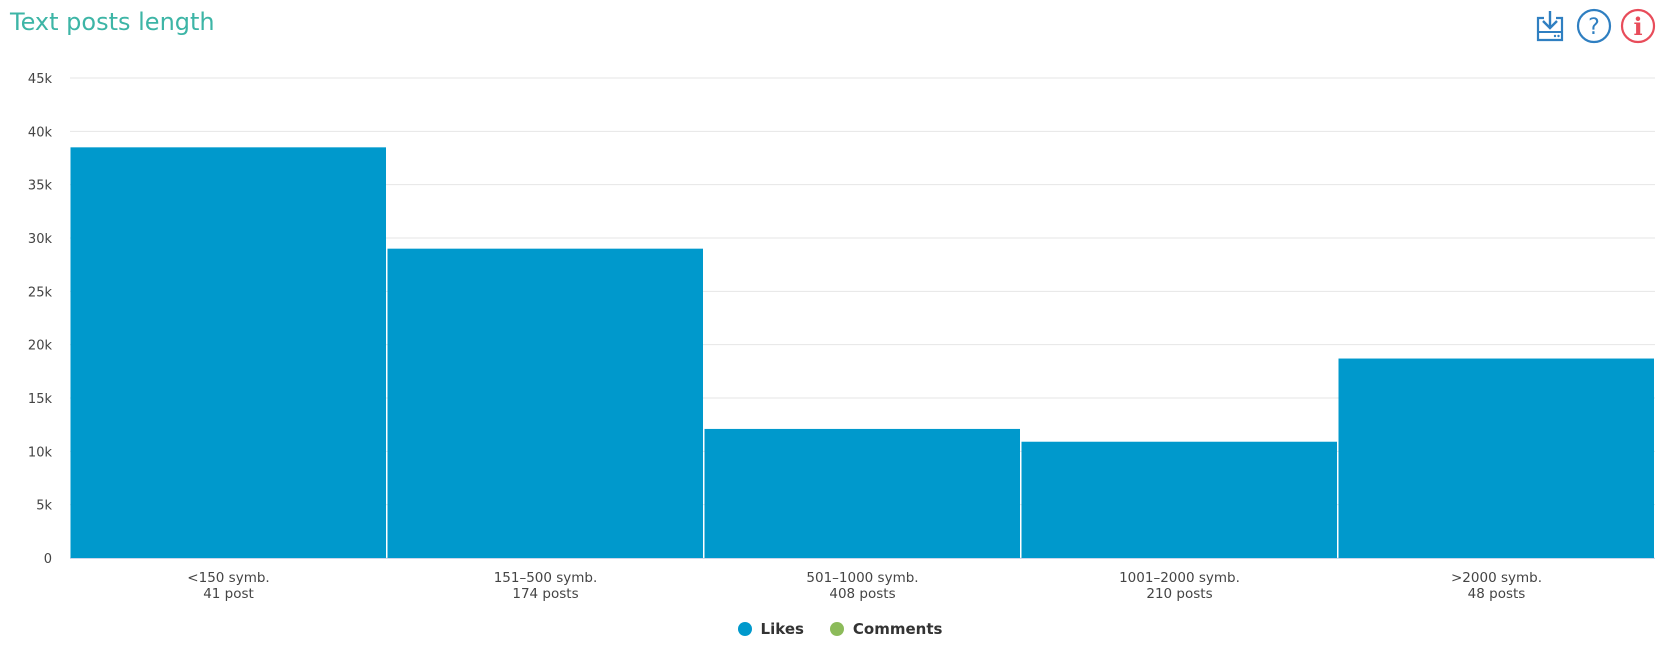 This screenshot has width=1680, height=659. Describe the element at coordinates (546, 578) in the screenshot. I see `x-tick-label: 151–500 symb.` at that location.